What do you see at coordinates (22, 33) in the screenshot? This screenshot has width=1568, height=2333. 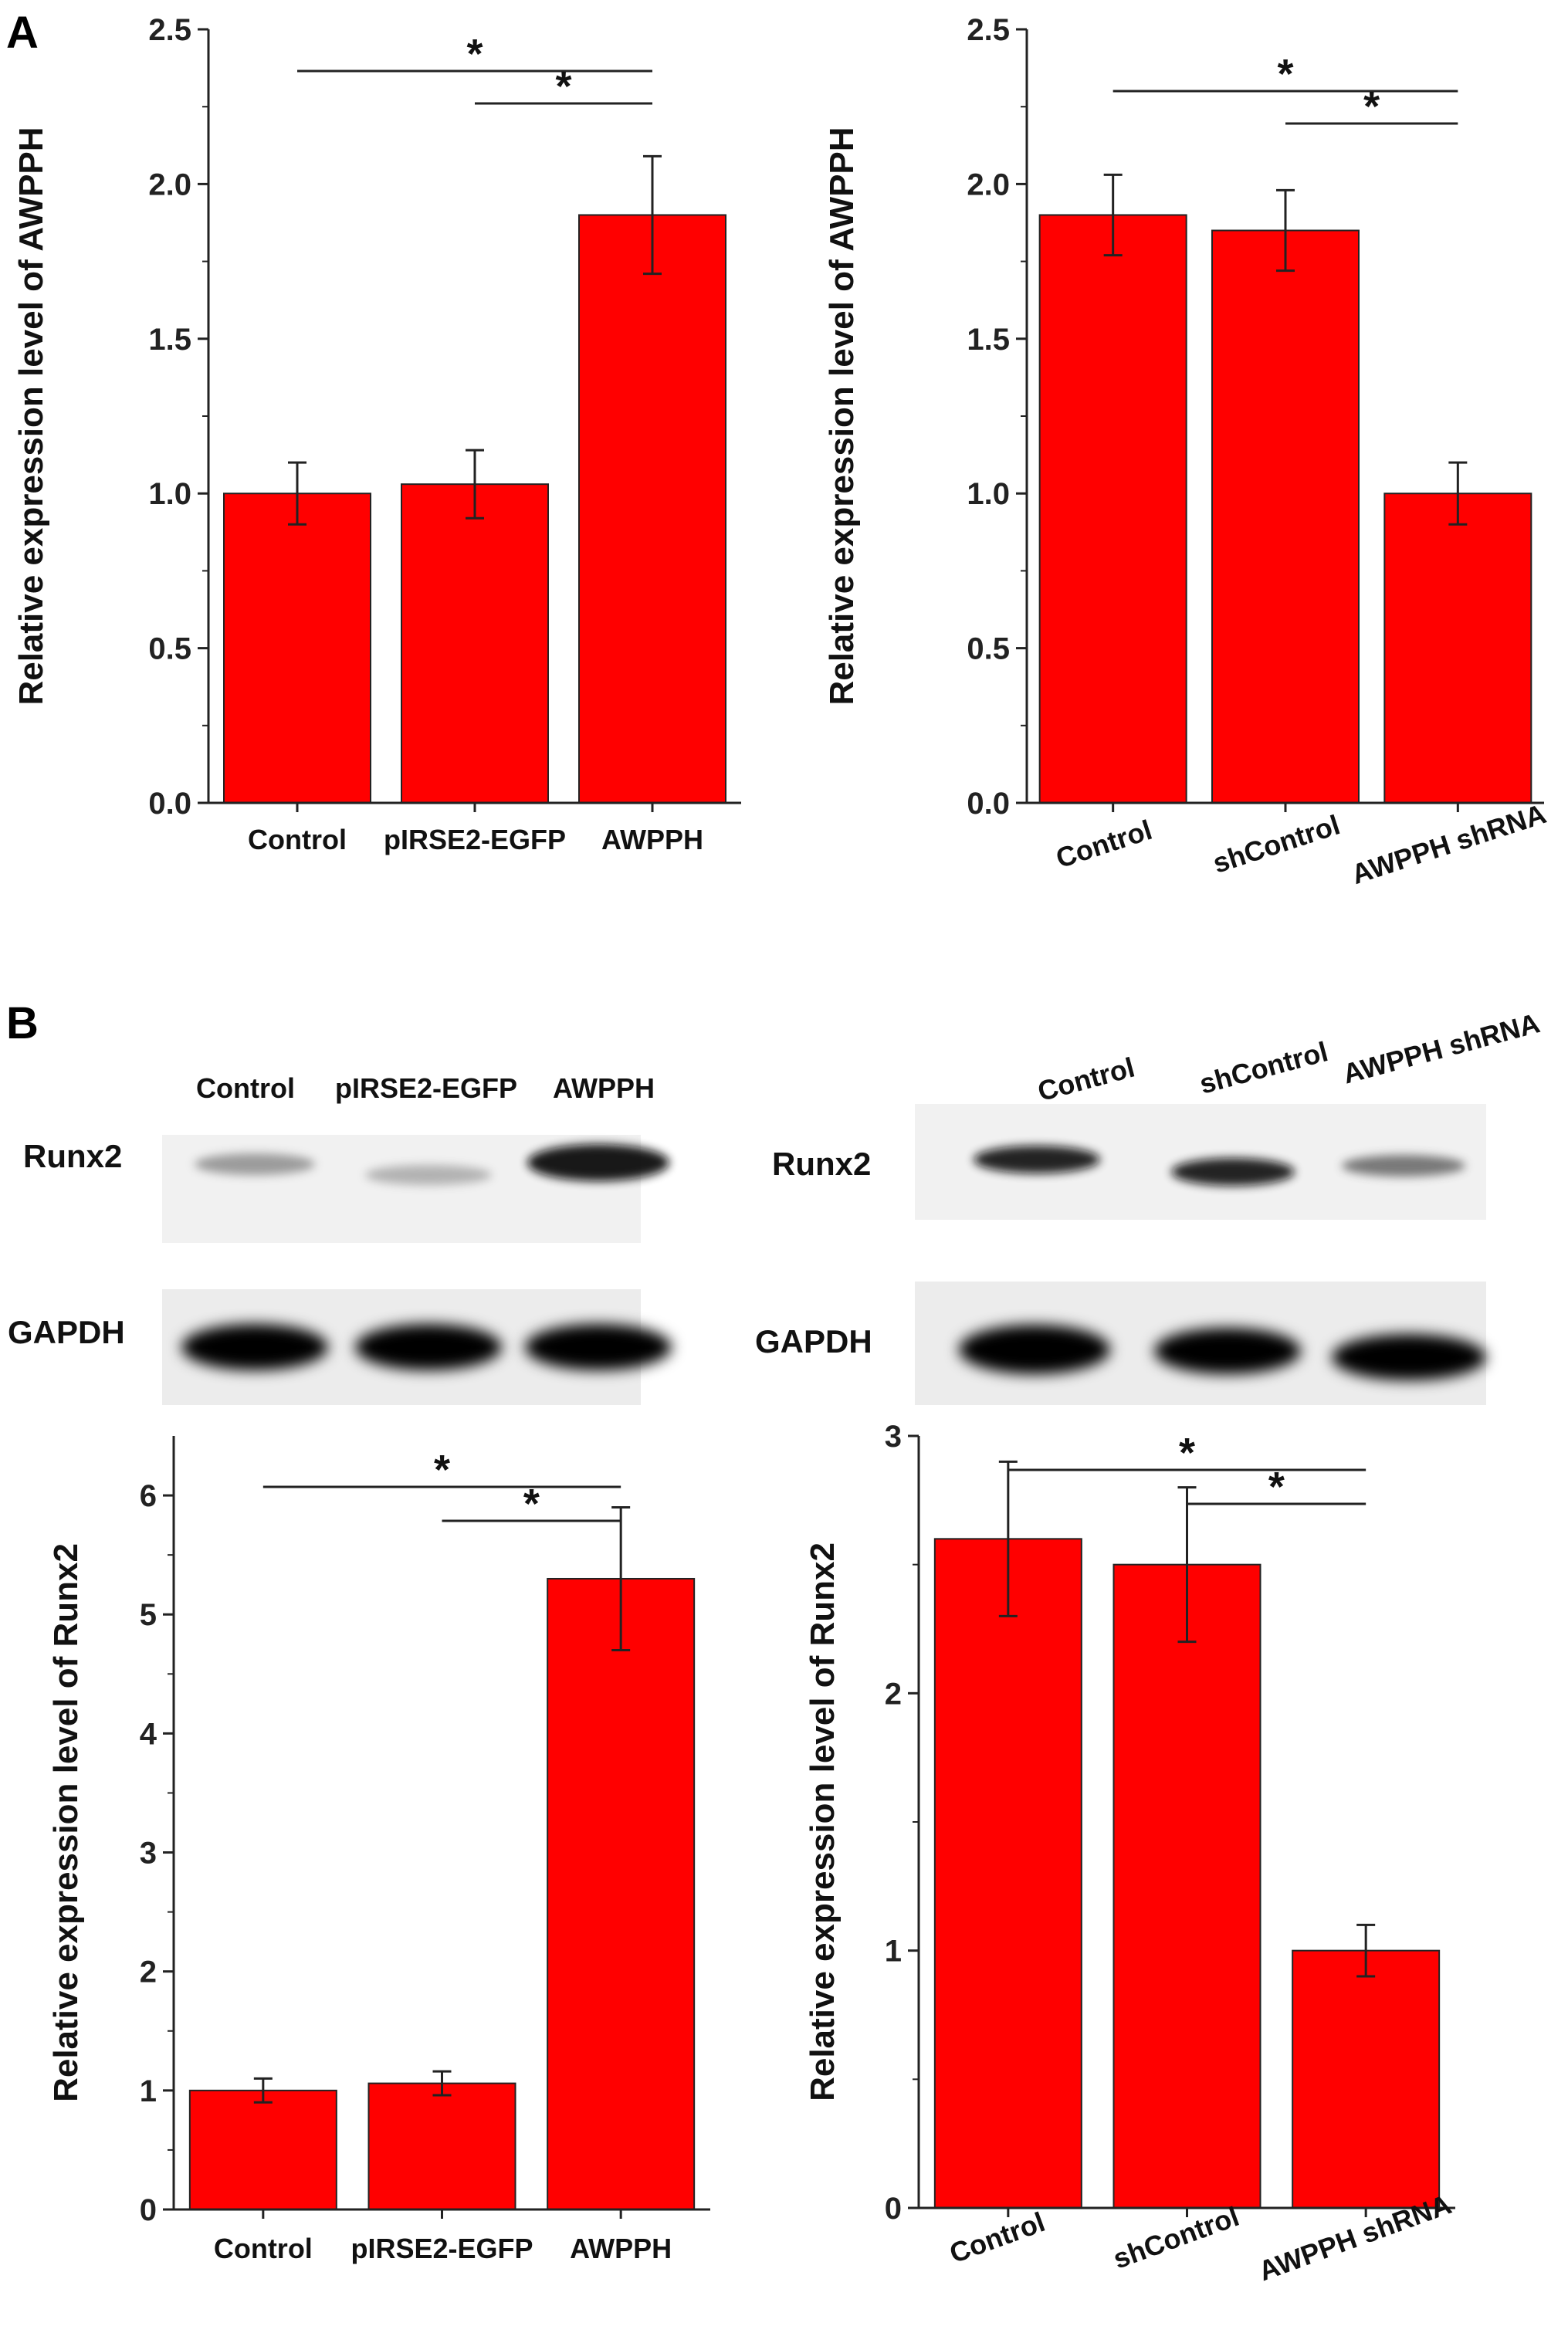 I see `panel-letter-a: A` at bounding box center [22, 33].